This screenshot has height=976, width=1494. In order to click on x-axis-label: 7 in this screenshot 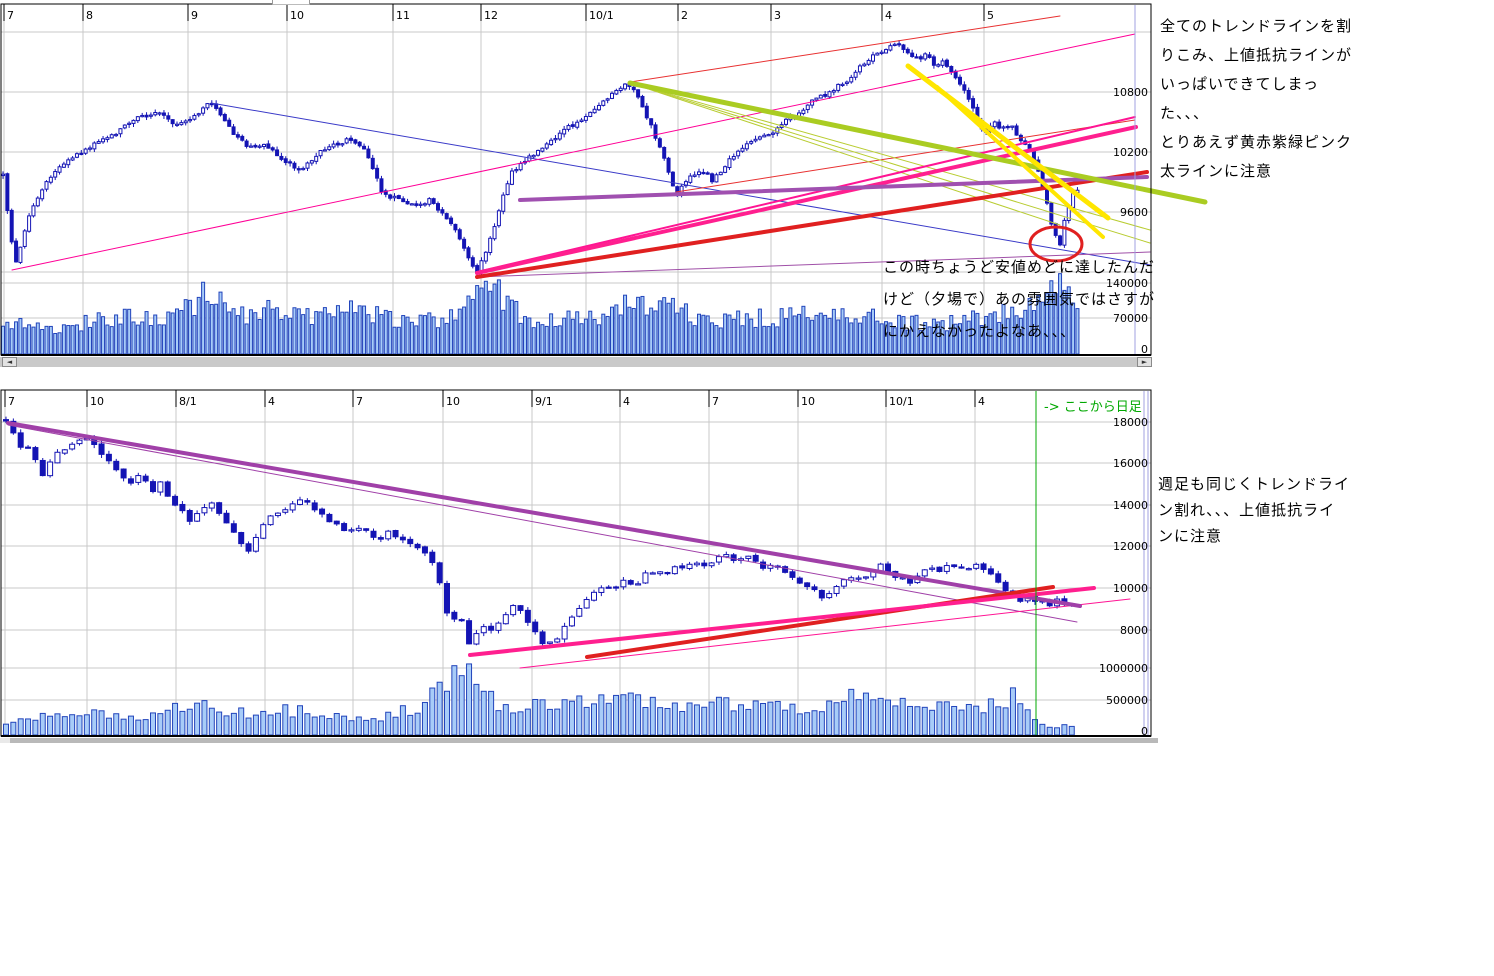, I will do `click(11, 401)`.